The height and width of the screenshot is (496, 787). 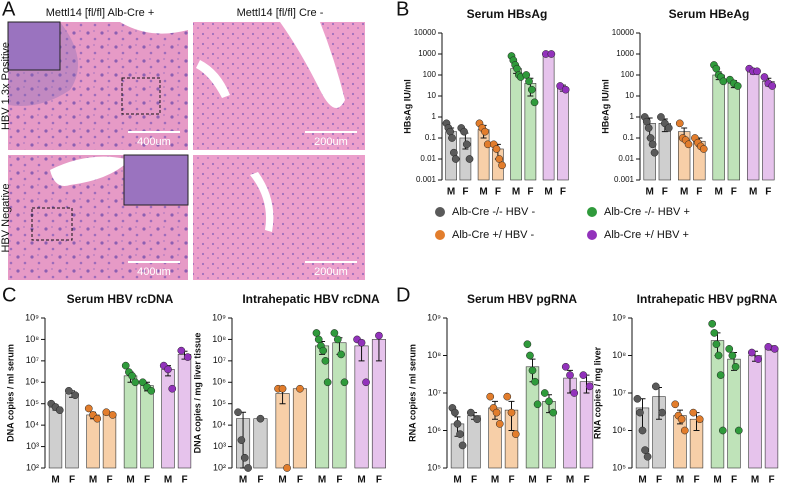 What do you see at coordinates (197, 393) in the screenshot?
I see `y-axis-label: DNA copies / mg liver tissue` at bounding box center [197, 393].